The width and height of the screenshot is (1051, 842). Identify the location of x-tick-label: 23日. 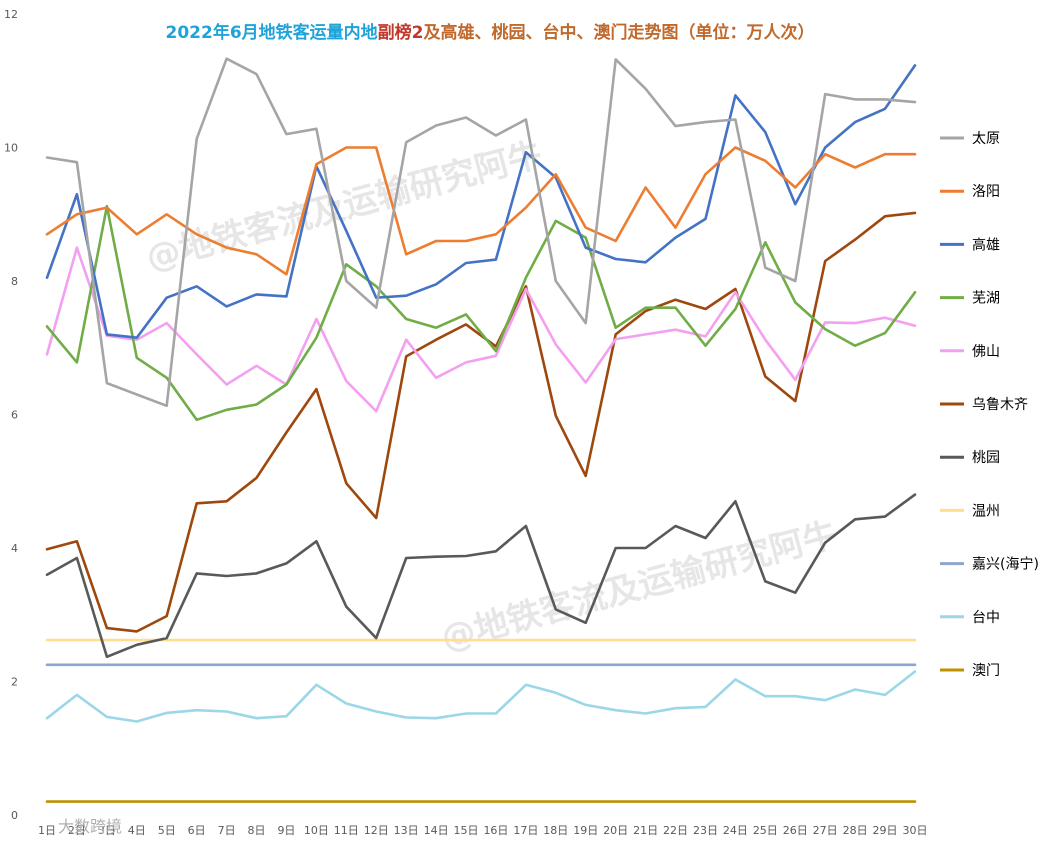
(705, 830).